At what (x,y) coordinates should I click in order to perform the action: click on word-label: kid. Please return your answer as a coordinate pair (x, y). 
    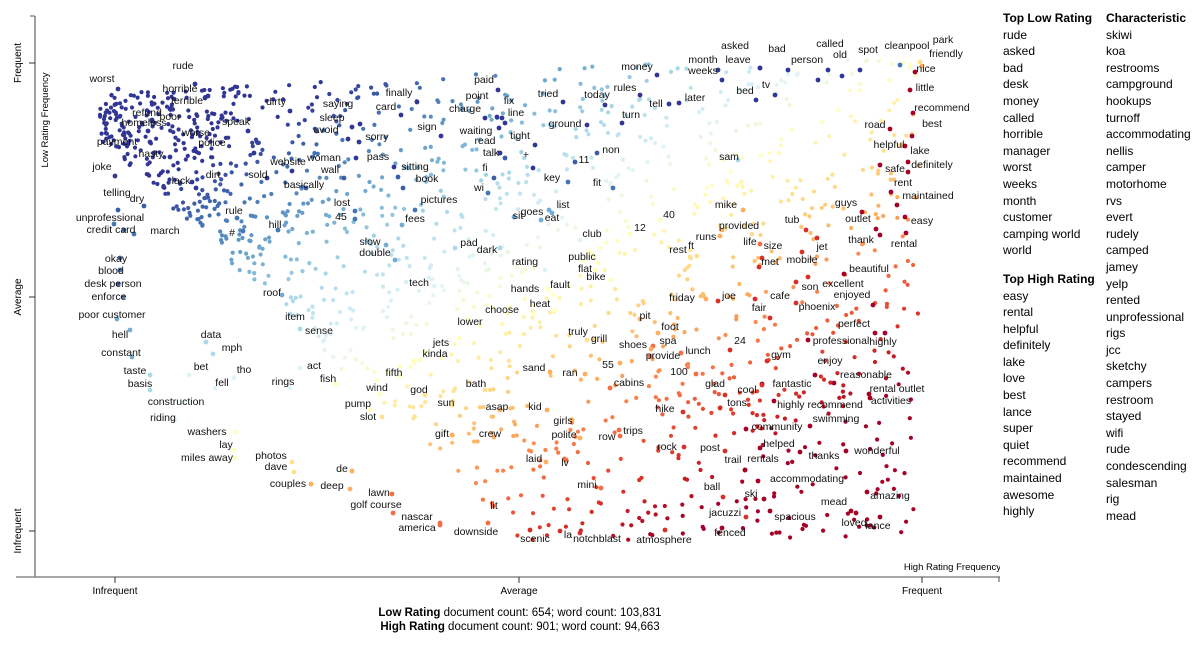
    Looking at the image, I should click on (535, 407).